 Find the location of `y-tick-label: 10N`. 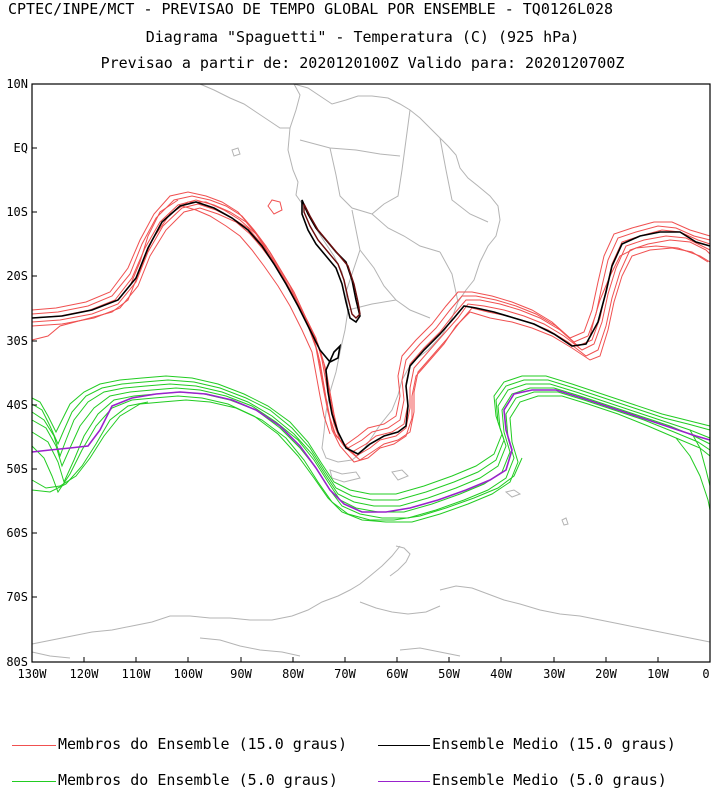

y-tick-label: 10N is located at coordinates (17, 84).